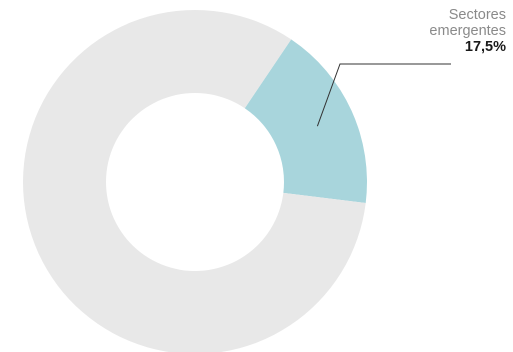 The height and width of the screenshot is (352, 513). I want to click on slice-callout: Sectores emergentes 17,5%, so click(467, 31).